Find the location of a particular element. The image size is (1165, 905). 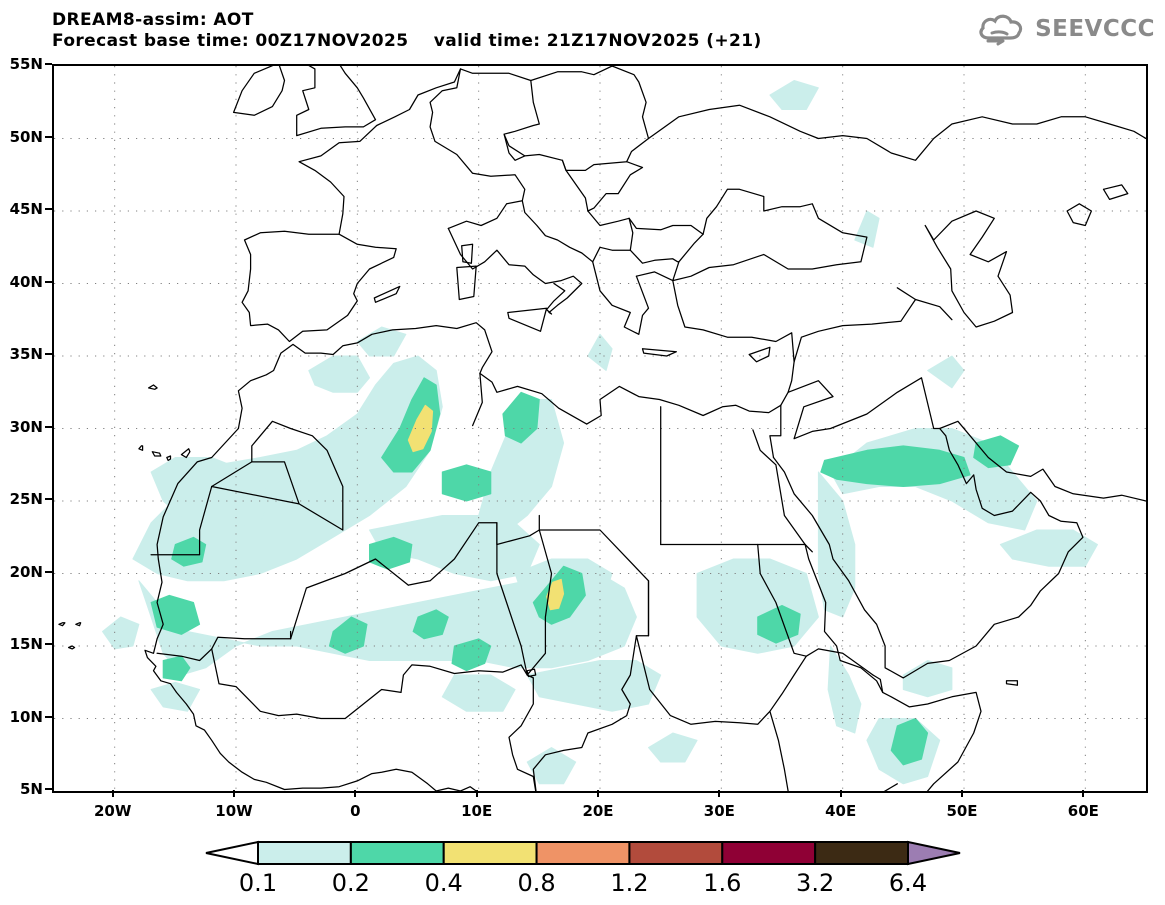

cloud-wind-icon is located at coordinates (1001, 30).